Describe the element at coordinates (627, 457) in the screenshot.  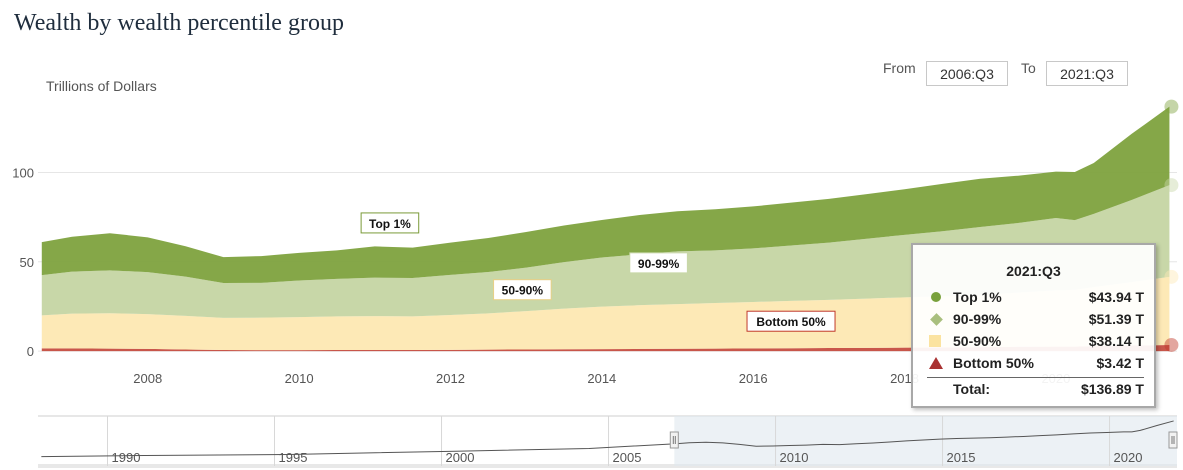
I see `navigator-label: 2005` at that location.